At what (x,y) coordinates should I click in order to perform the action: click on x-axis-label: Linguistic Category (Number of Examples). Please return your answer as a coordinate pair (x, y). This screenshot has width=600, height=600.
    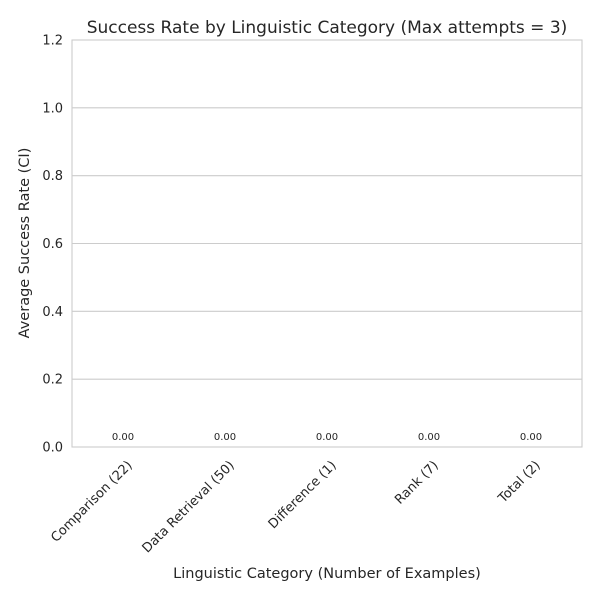
    Looking at the image, I should click on (327, 574).